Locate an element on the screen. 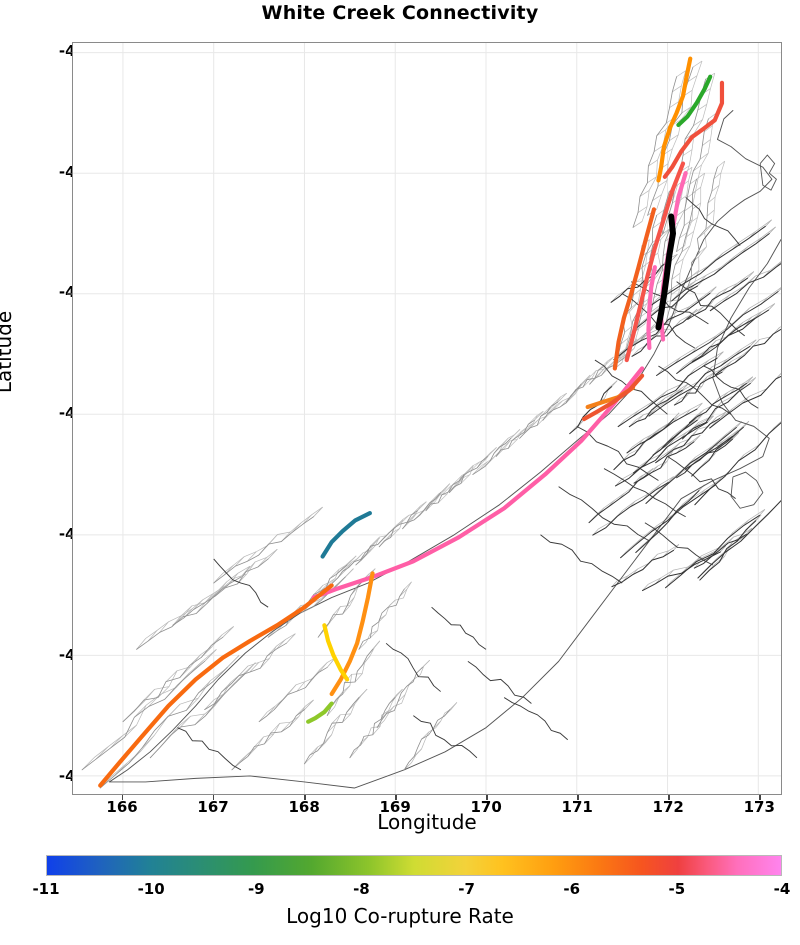 This screenshot has height=945, width=800. colorbar-tick-label: -8 is located at coordinates (361, 889).